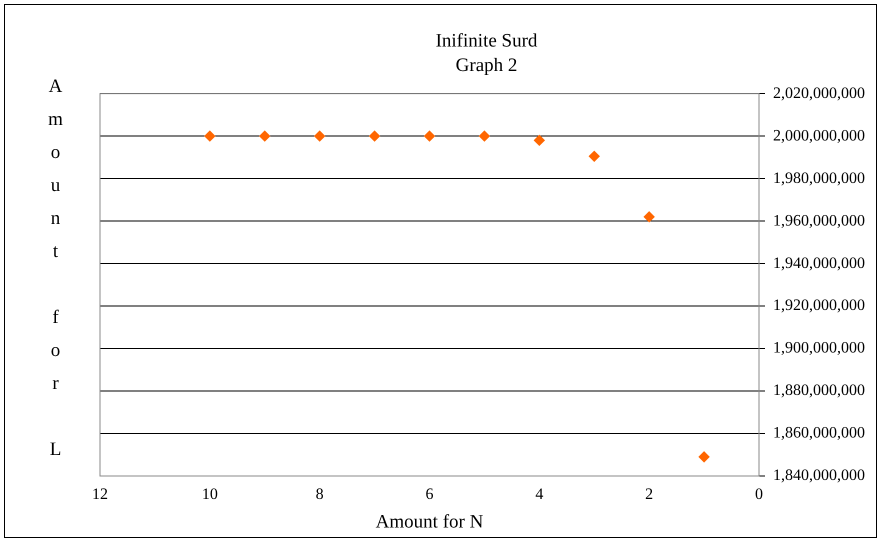  Describe the element at coordinates (819, 135) in the screenshot. I see `y-tick-label: 2,000,000,000` at that location.